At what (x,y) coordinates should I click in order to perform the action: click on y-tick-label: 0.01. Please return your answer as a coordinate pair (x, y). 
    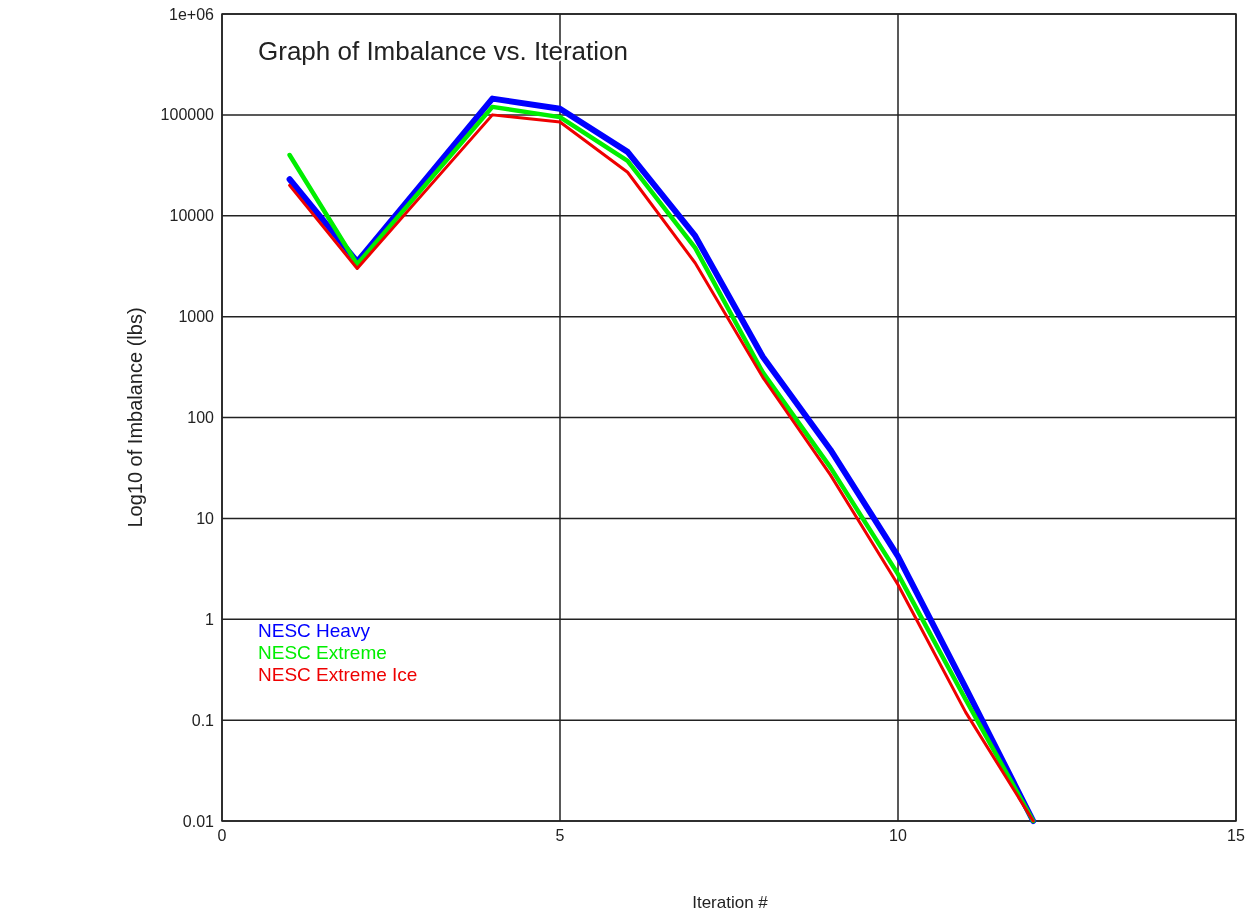
    Looking at the image, I should click on (198, 821).